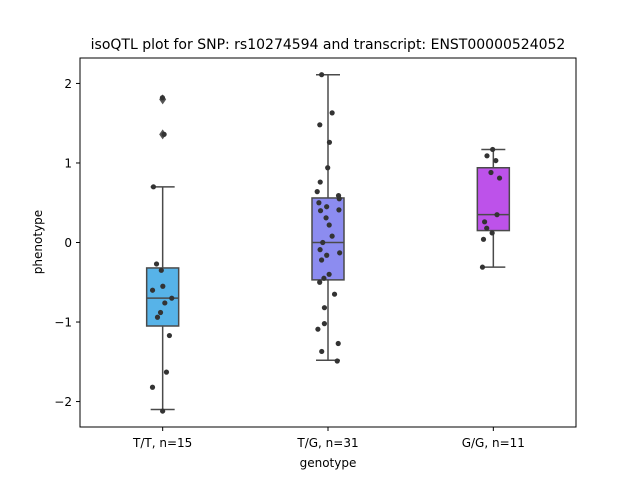 The image size is (640, 480). What do you see at coordinates (328, 463) in the screenshot?
I see `x-axis-label: genotype` at bounding box center [328, 463].